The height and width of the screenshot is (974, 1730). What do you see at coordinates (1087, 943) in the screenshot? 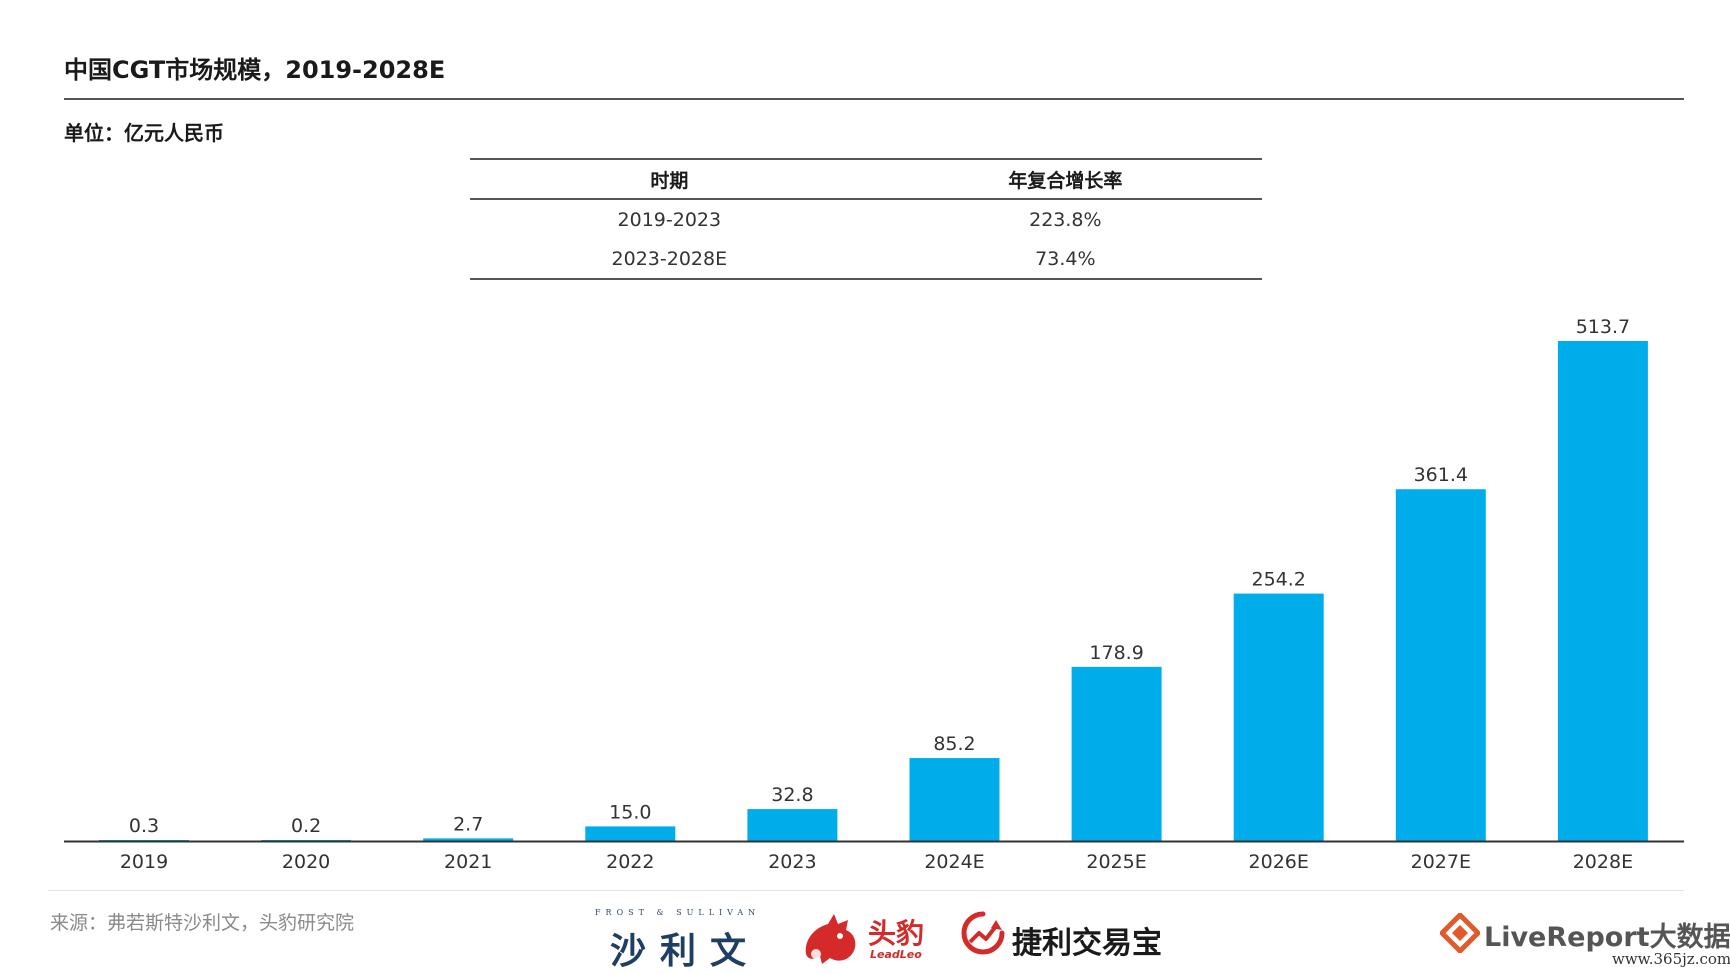
I see `jieli-text: 捷利交易宝` at bounding box center [1087, 943].